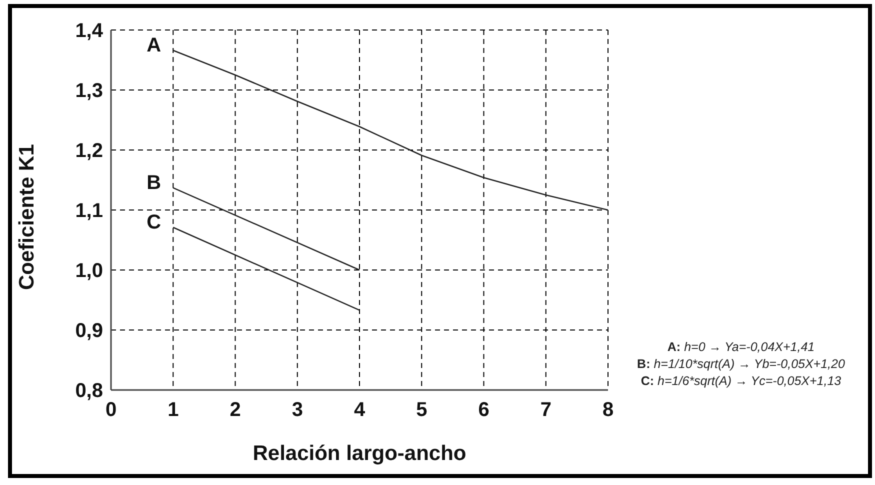  What do you see at coordinates (89, 331) in the screenshot?
I see `y-tick-label: 0,9` at bounding box center [89, 331].